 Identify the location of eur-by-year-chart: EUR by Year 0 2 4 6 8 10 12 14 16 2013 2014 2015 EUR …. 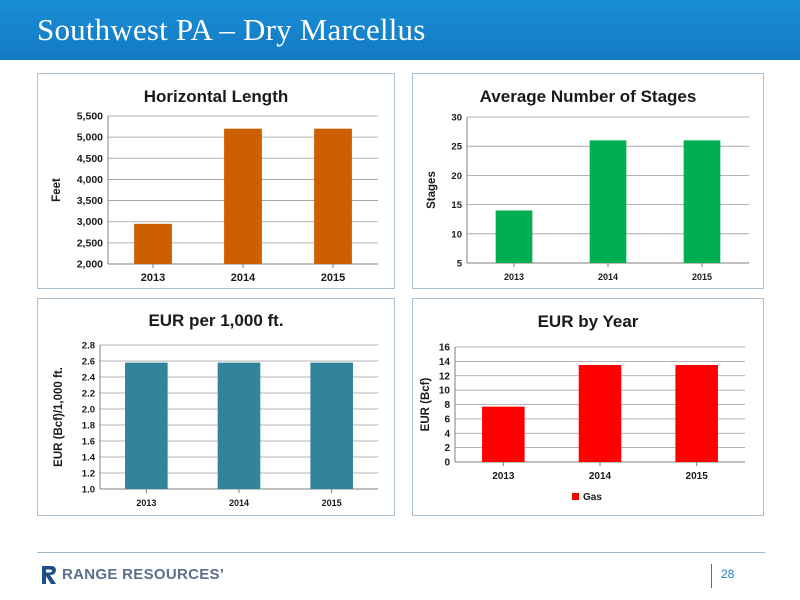
(582, 407).